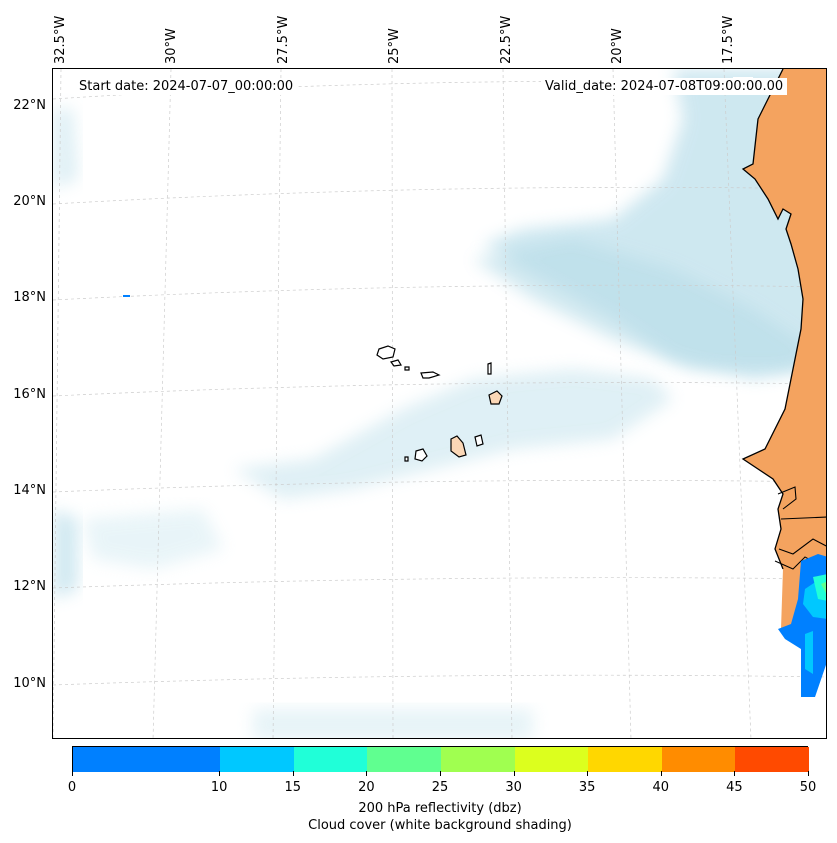 This screenshot has width=837, height=843. I want to click on lat-label-22n: 22°N, so click(29, 105).